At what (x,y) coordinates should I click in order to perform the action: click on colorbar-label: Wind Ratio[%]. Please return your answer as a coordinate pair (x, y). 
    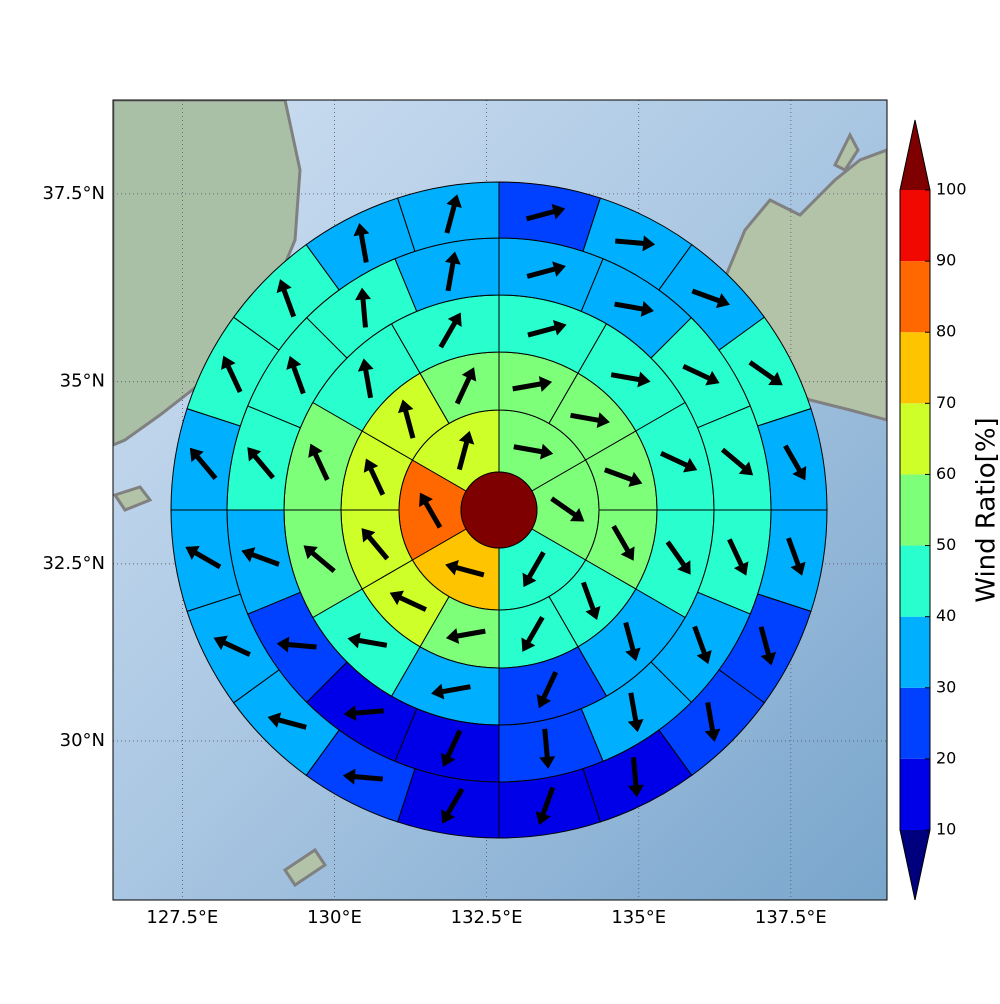
    Looking at the image, I should click on (986, 509).